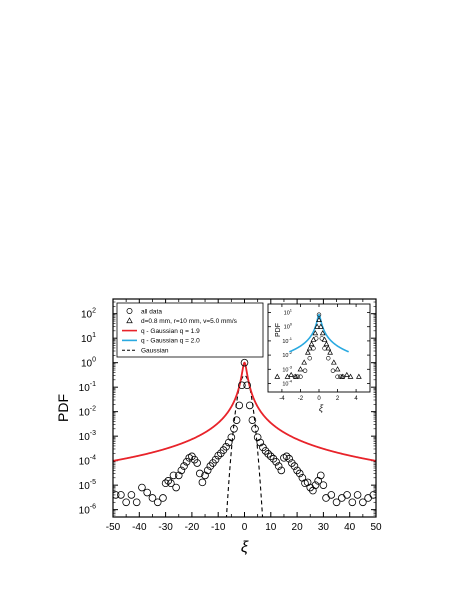 The height and width of the screenshot is (607, 469). What do you see at coordinates (87, 510) in the screenshot?
I see `y-tick-label: 10⁻⁶` at bounding box center [87, 510].